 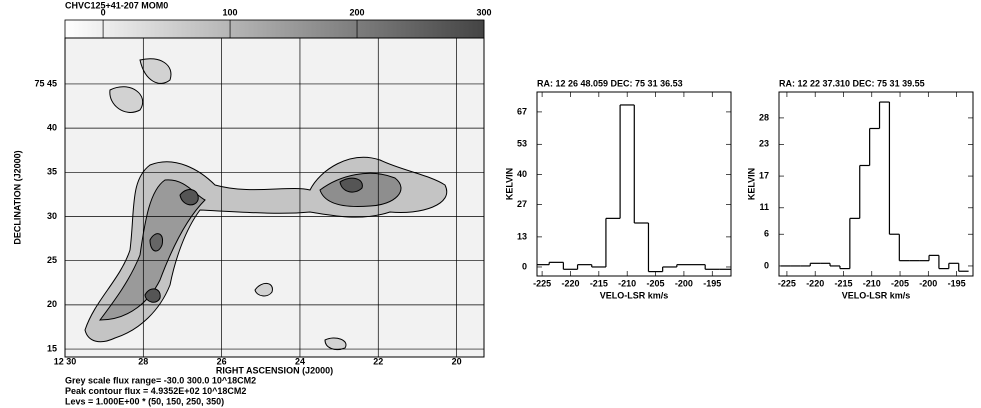 I want to click on colorbar-tick-label: 300, so click(x=483, y=12).